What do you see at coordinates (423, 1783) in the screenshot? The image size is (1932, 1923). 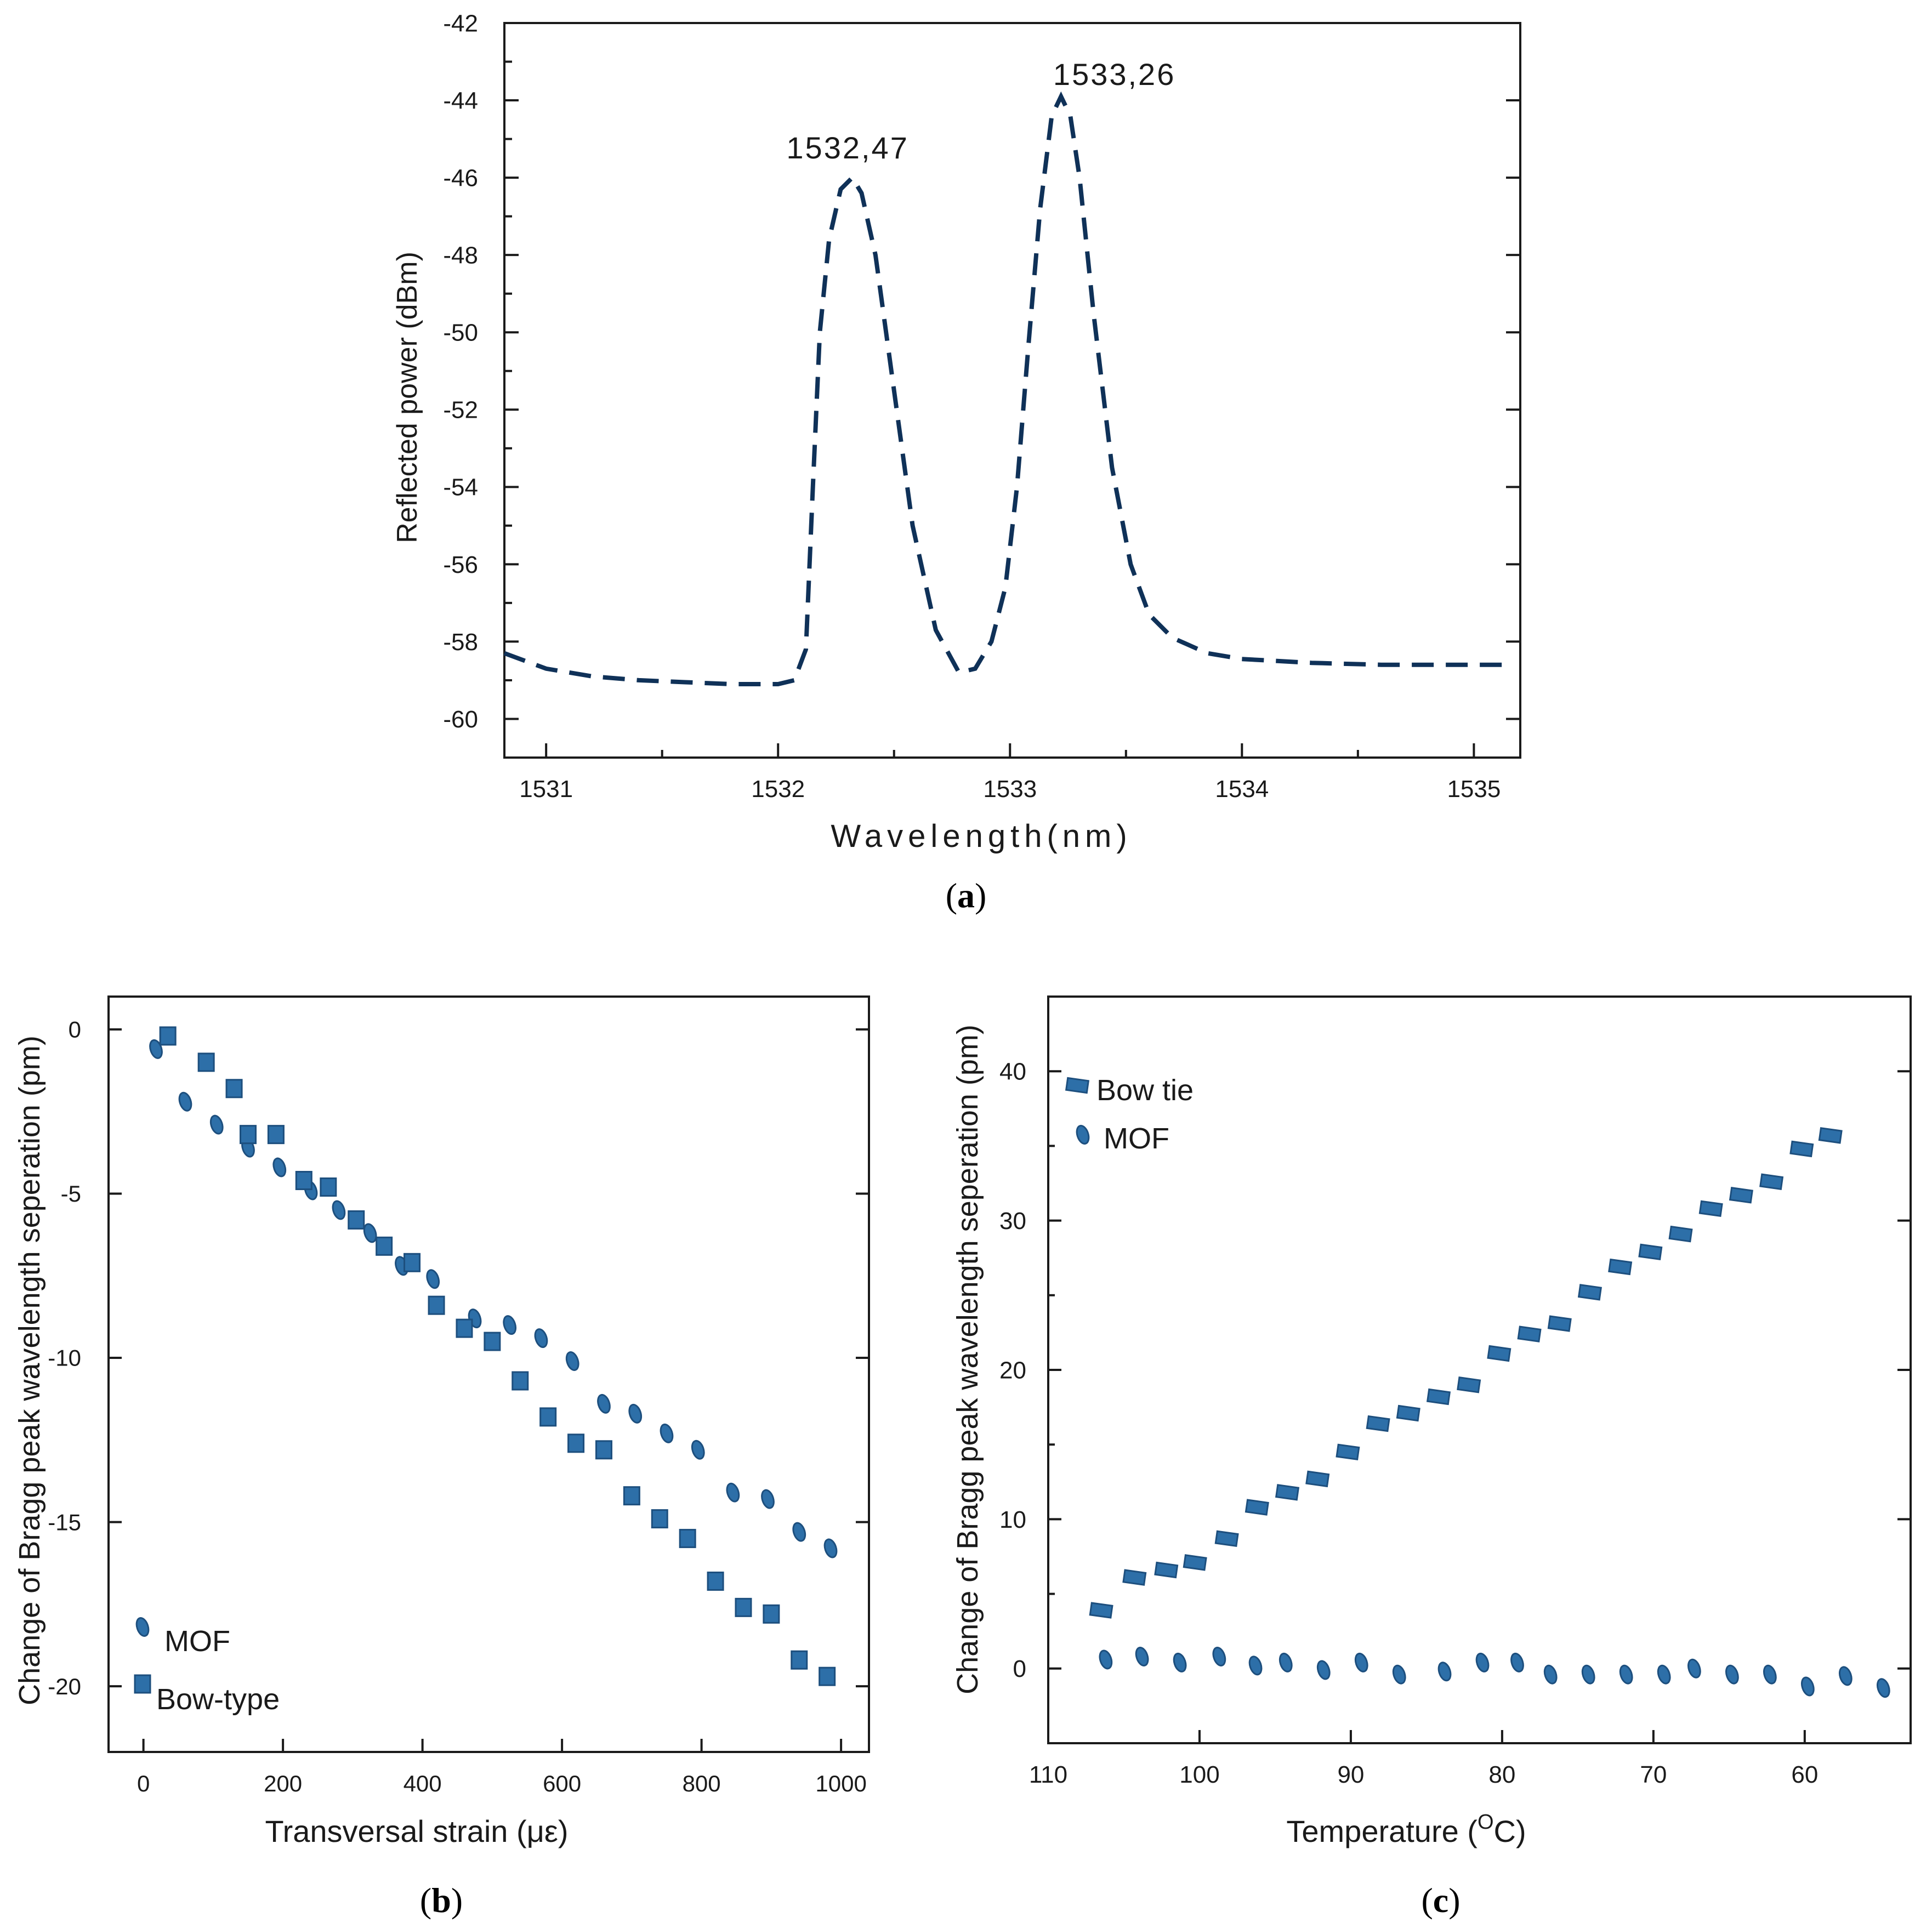 I see `x-tick-label: 400` at bounding box center [423, 1783].